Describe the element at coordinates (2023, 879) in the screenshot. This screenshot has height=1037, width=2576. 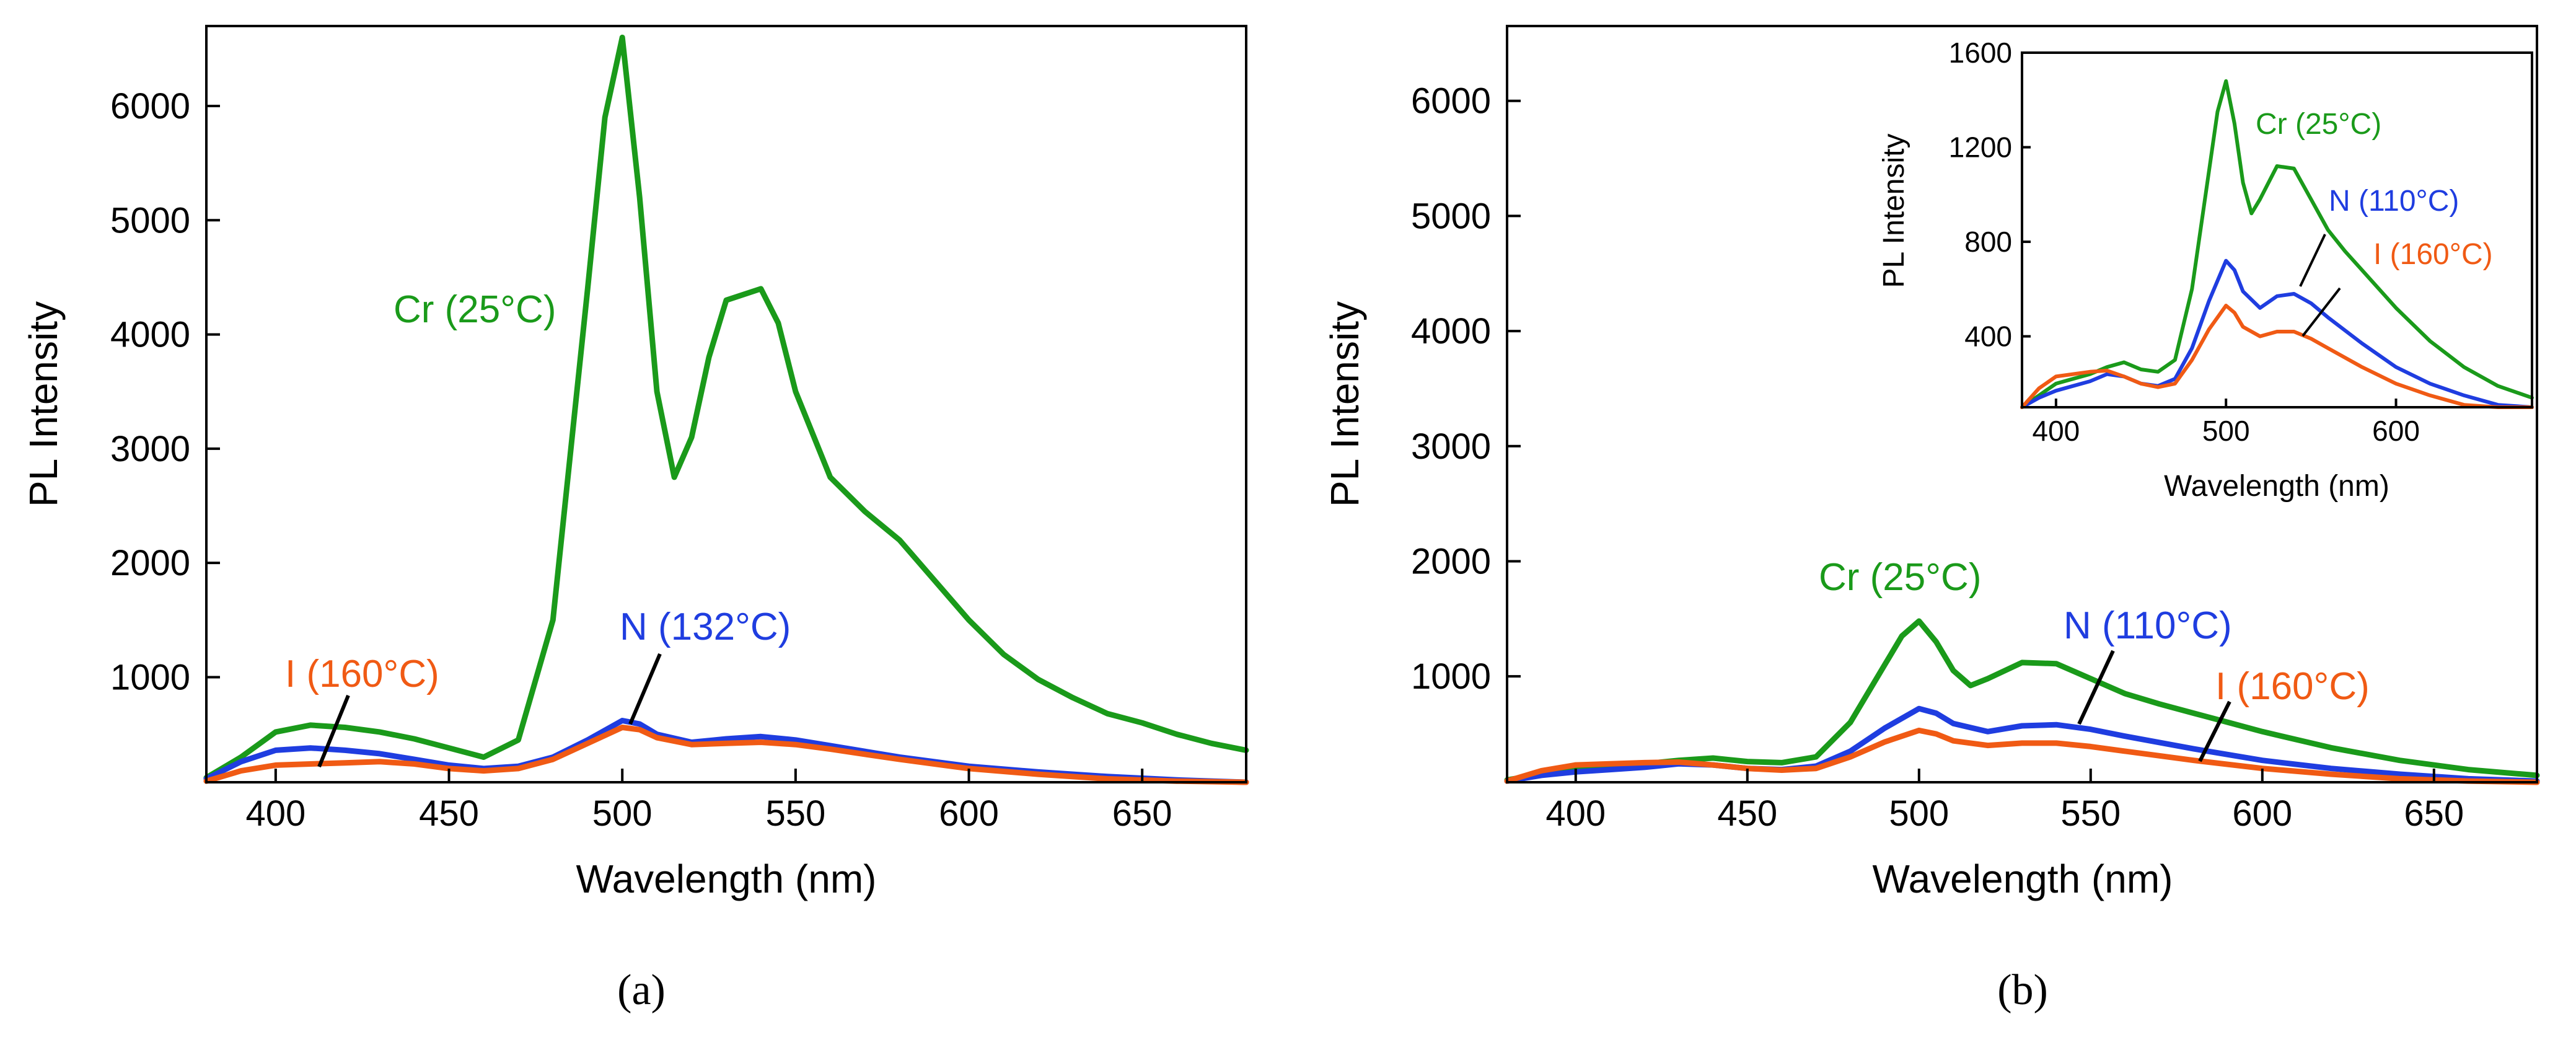
I see `panel-b-x-axis-title: Wavelength (nm)` at that location.